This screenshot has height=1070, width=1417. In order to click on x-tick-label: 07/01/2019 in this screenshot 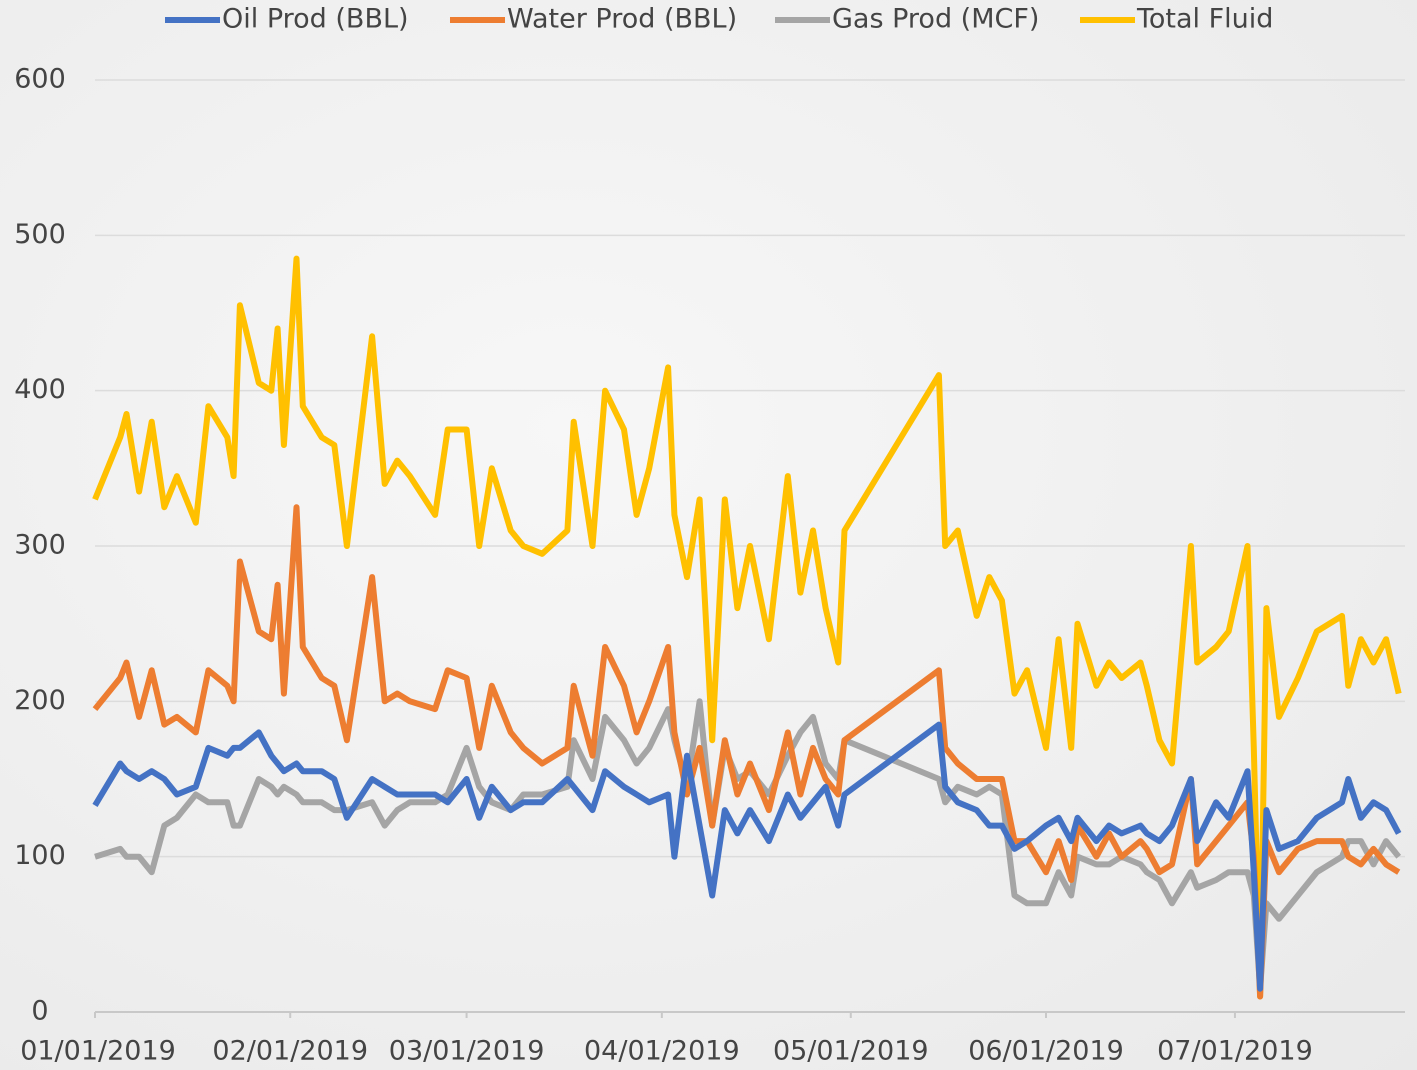, I will do `click(1235, 1051)`.